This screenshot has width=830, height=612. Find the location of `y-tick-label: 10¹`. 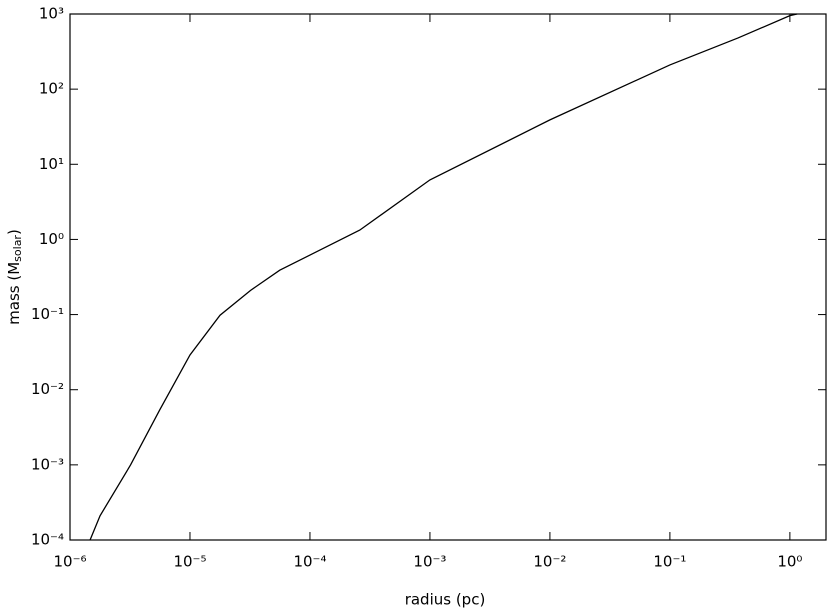

y-tick-label: 10¹ is located at coordinates (51, 164).